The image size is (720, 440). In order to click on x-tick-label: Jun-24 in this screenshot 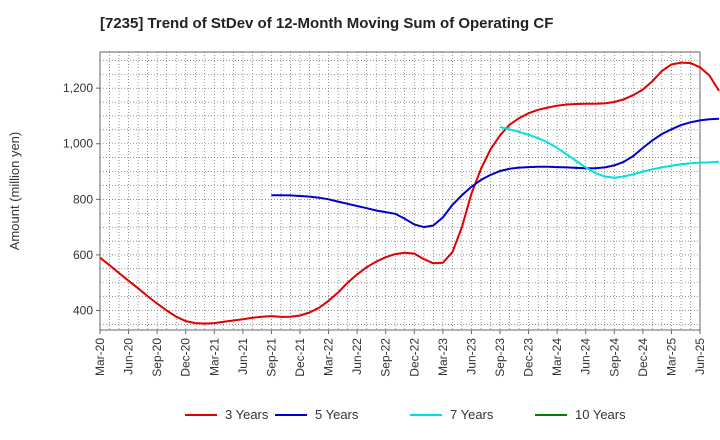, I will do `click(586, 356)`.